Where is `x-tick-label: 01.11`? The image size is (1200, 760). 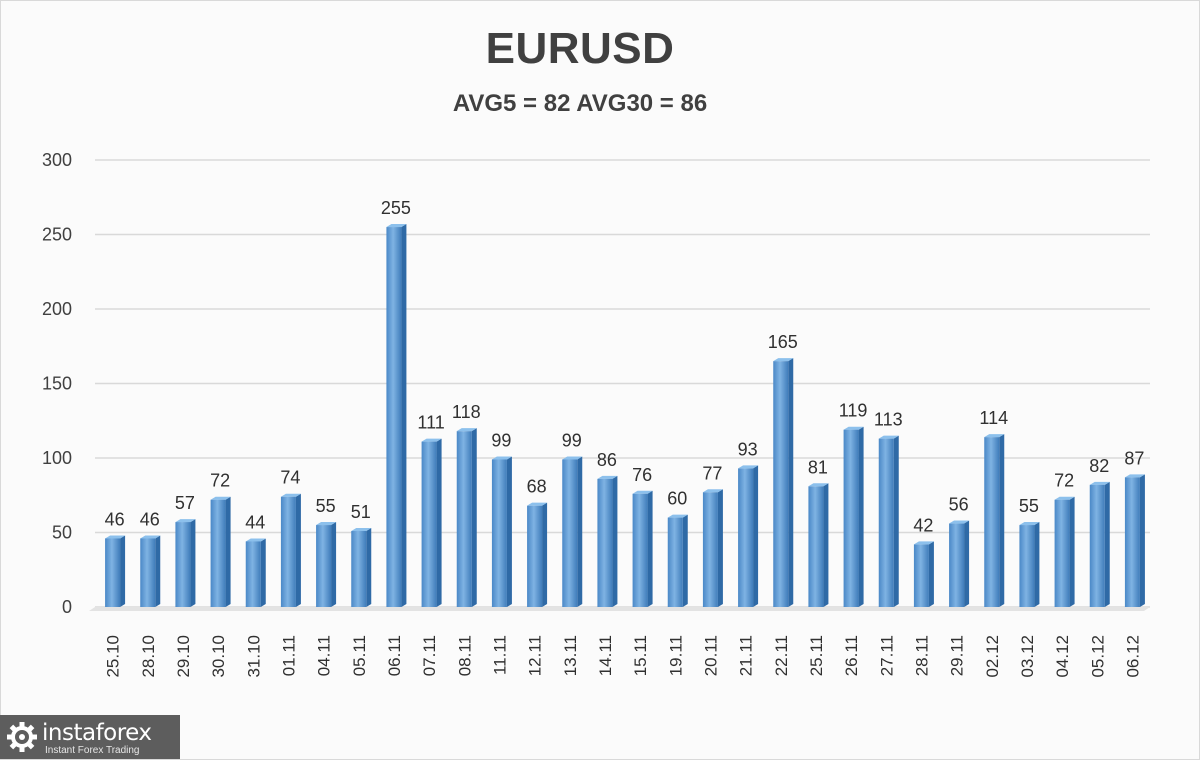 x-tick-label: 01.11 is located at coordinates (288, 655).